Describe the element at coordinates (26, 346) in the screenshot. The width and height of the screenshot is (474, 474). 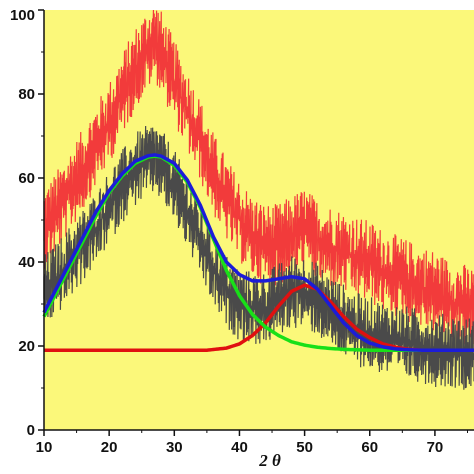
I see `y-tick-label: 20` at that location.